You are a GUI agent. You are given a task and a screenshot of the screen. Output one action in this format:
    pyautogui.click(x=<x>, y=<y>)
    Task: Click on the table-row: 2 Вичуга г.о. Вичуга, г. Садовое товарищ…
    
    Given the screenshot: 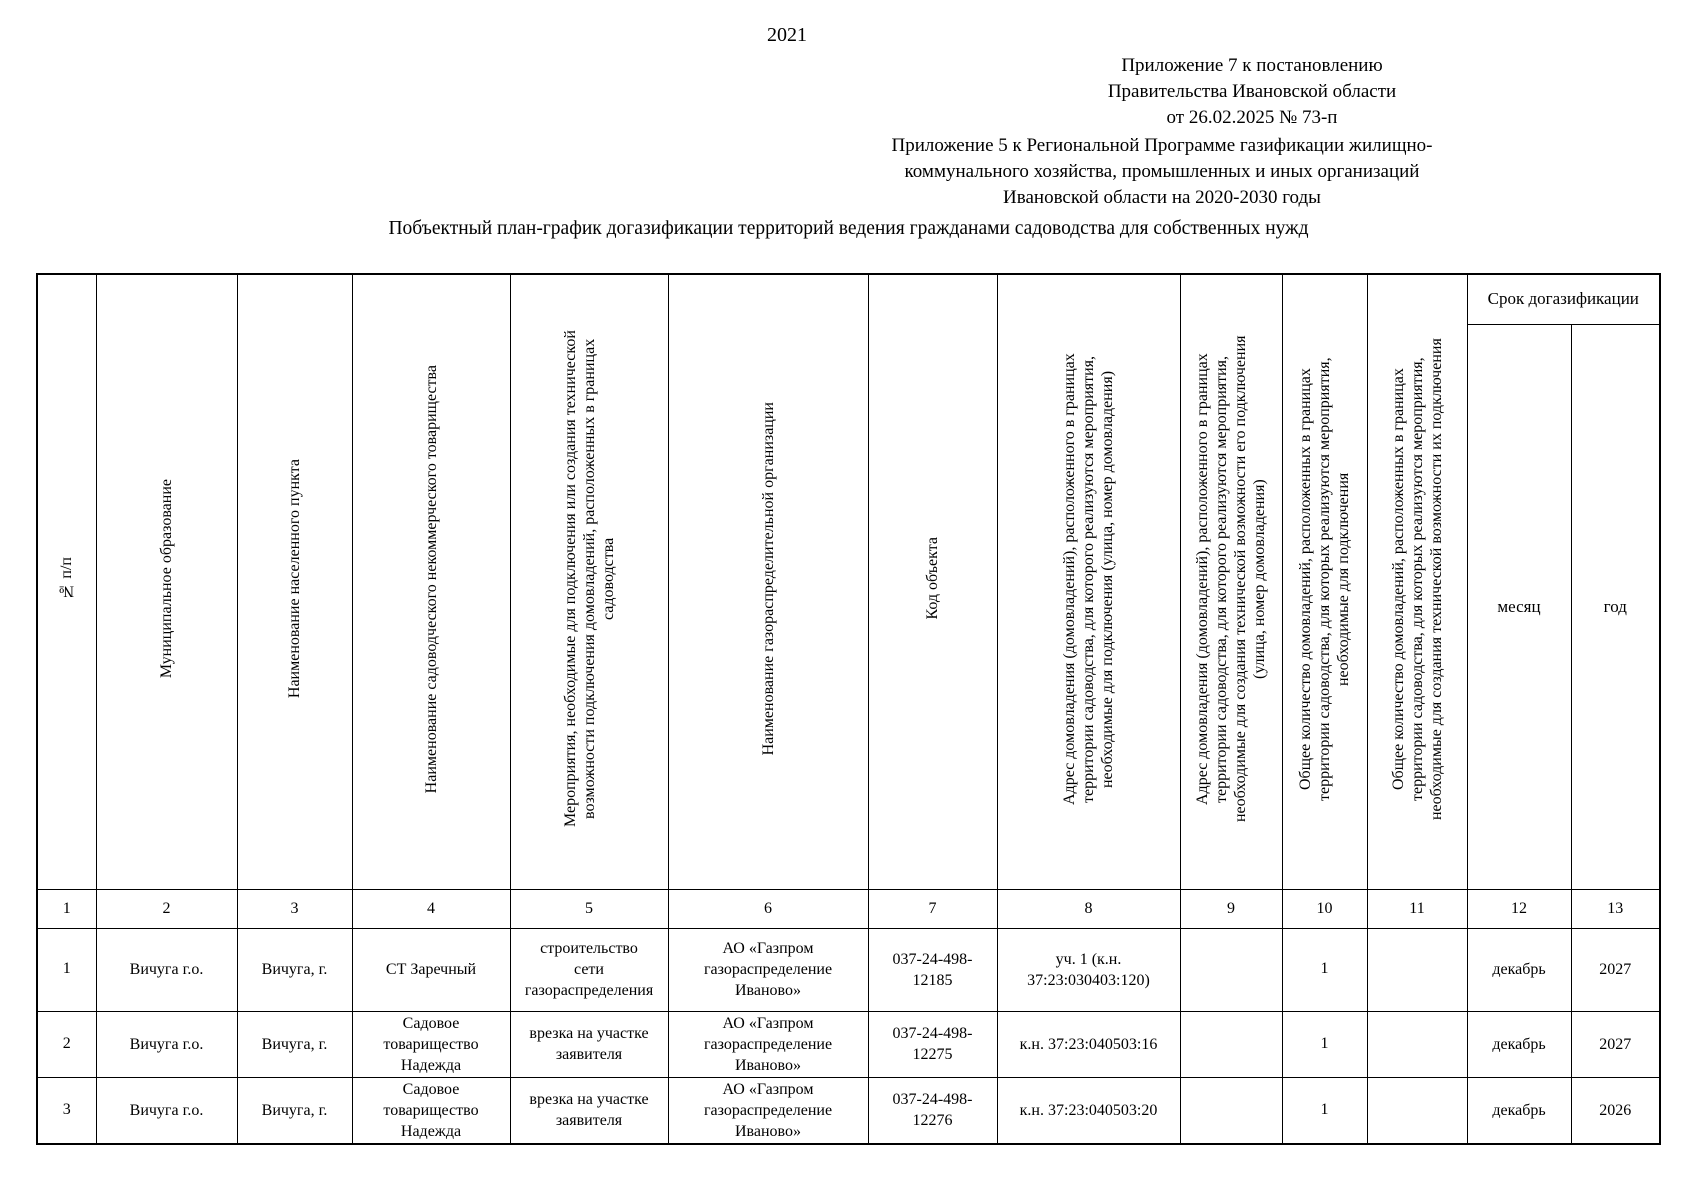 What is the action you would take?
    pyautogui.click(x=848, y=1044)
    